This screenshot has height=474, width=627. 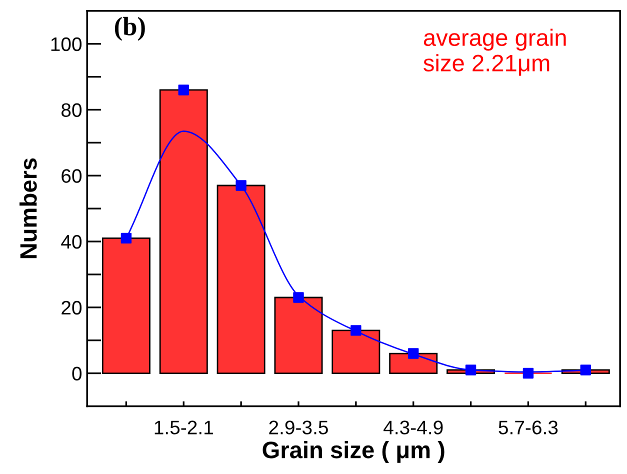 What do you see at coordinates (495, 52) in the screenshot?
I see `annotation: average grain size 2.21μm` at bounding box center [495, 52].